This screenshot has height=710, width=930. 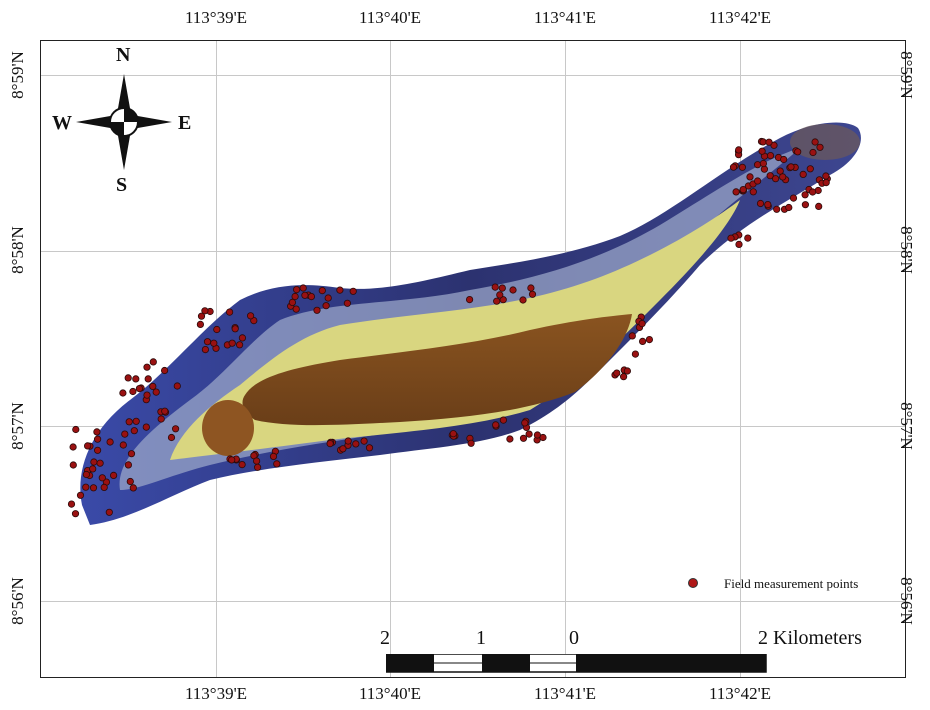 What do you see at coordinates (62, 123) in the screenshot?
I see `compass-west-label: W` at bounding box center [62, 123].